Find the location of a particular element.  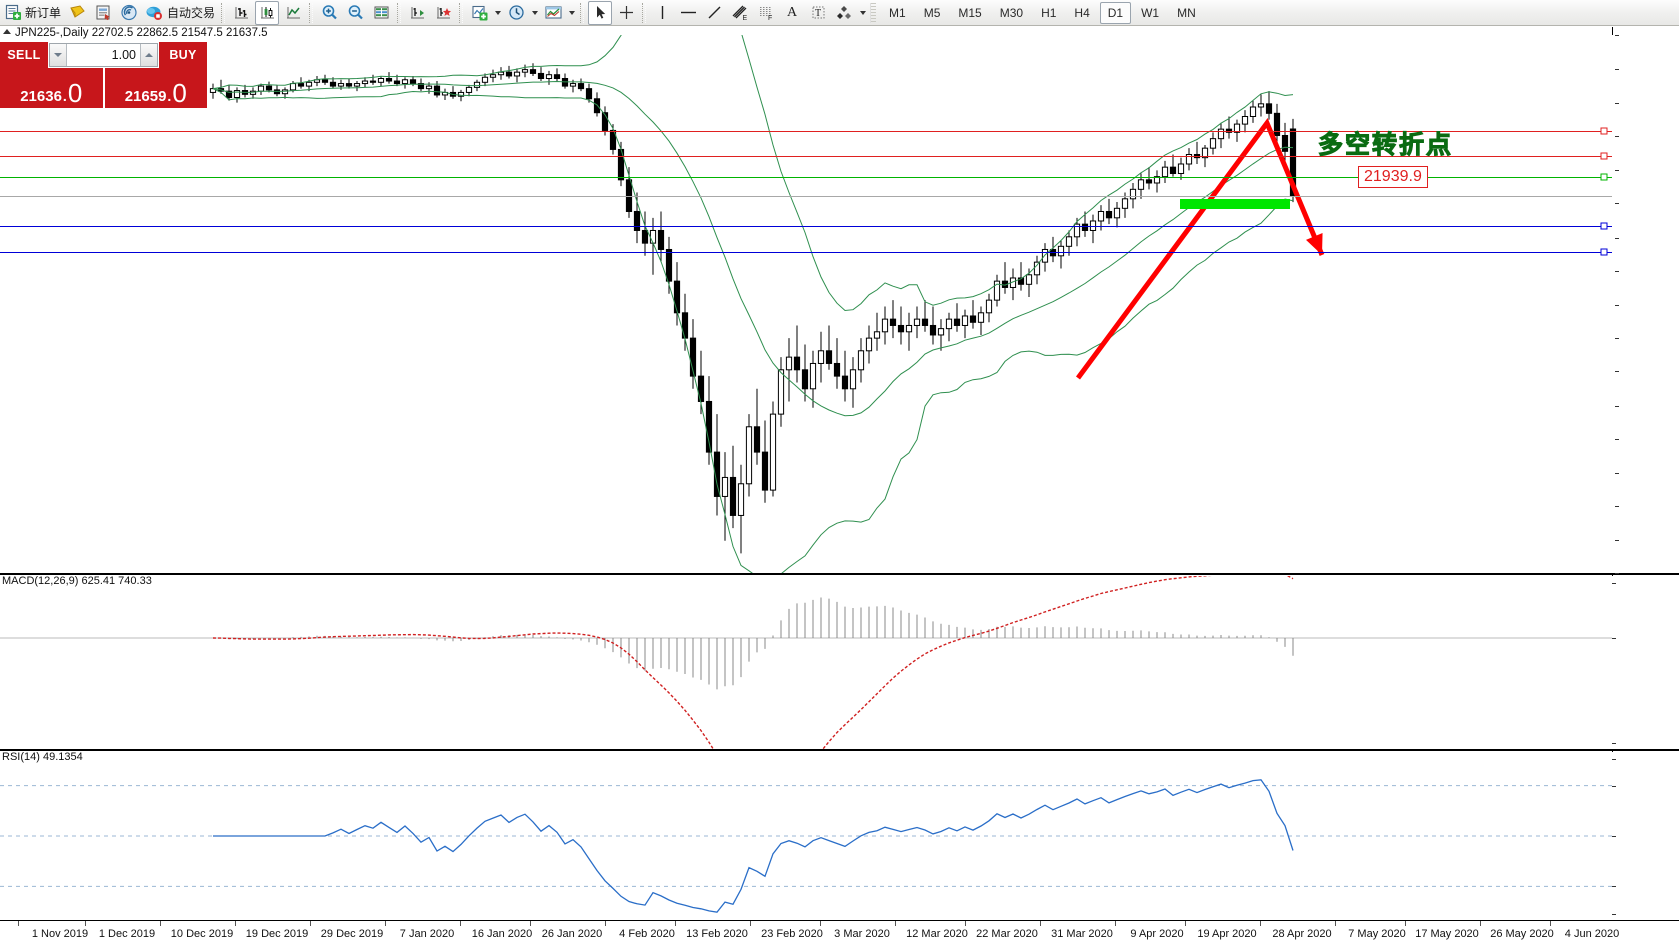

zoom-out-icon is located at coordinates (355, 12).